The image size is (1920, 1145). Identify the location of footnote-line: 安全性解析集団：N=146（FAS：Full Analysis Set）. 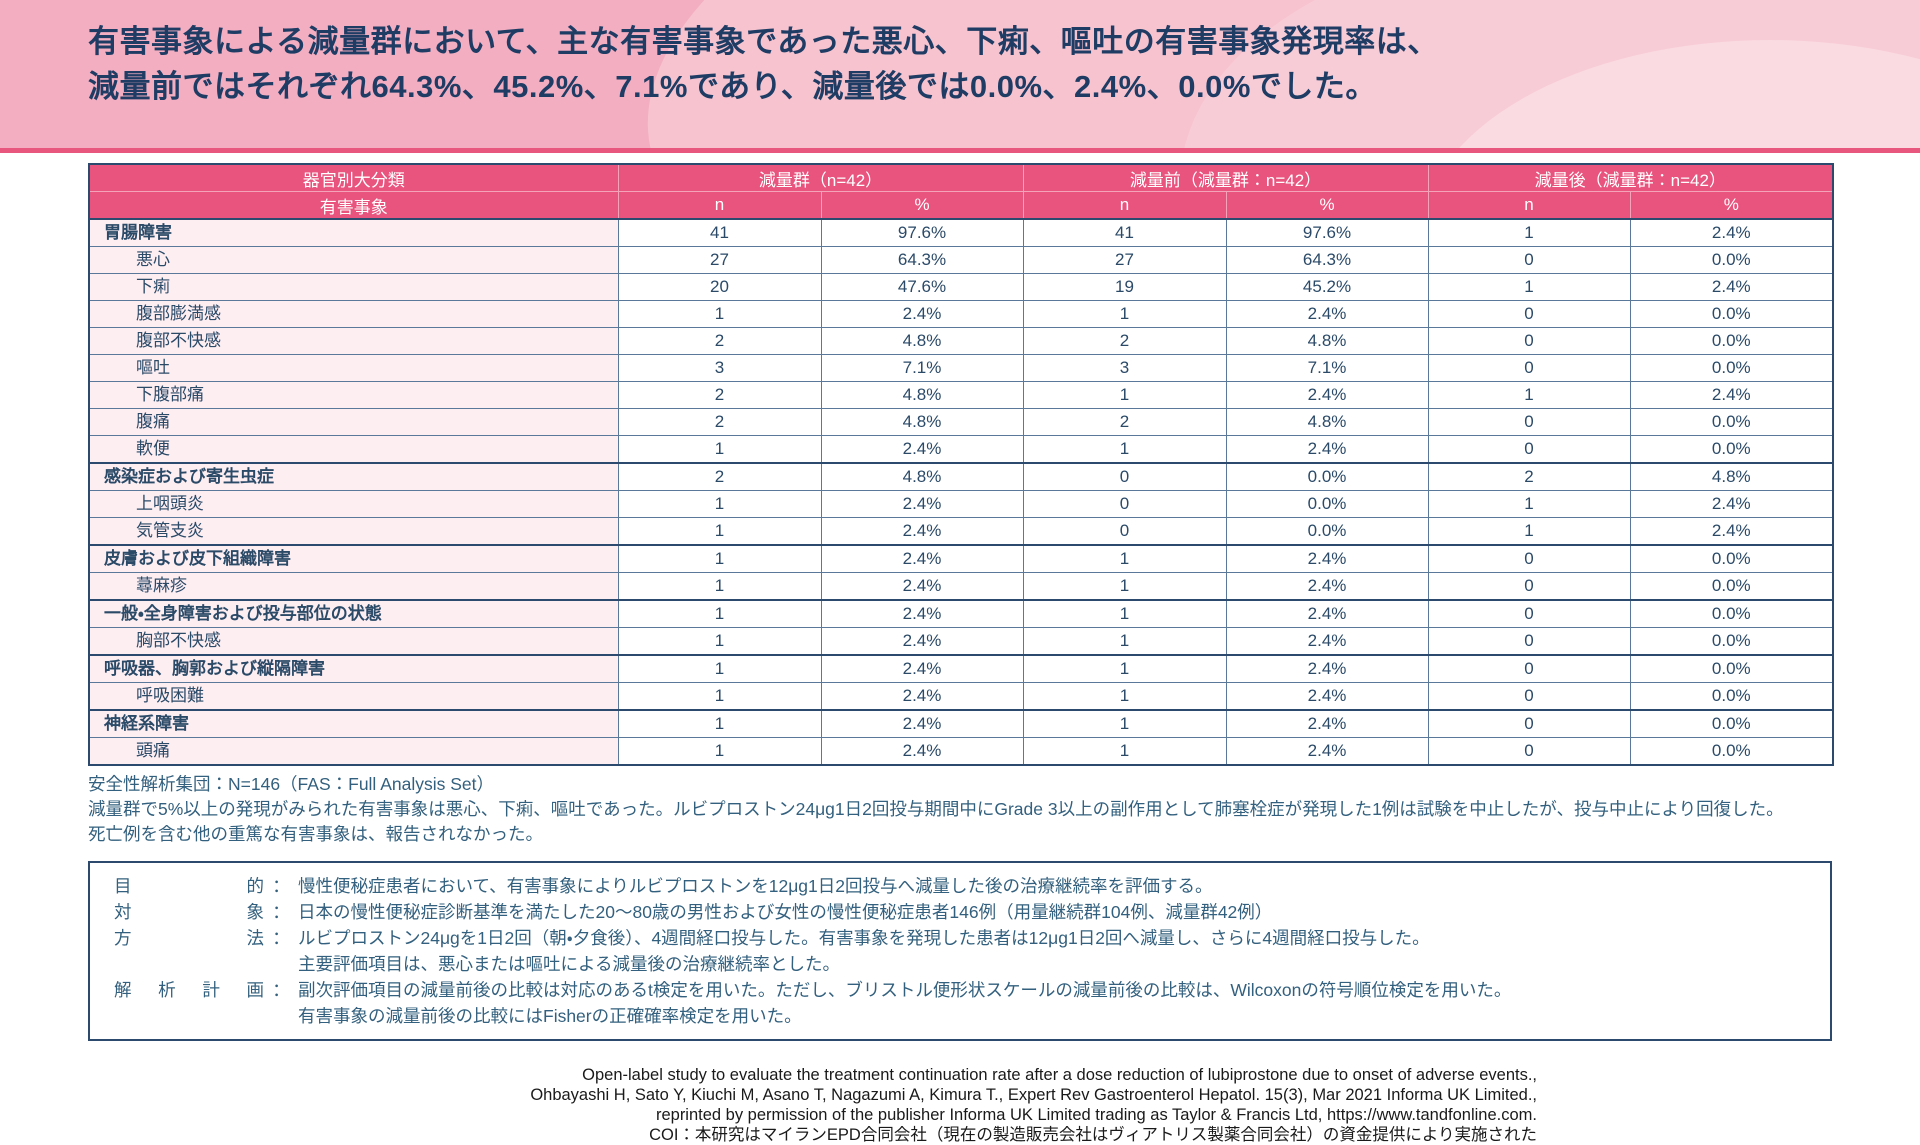
(291, 784).